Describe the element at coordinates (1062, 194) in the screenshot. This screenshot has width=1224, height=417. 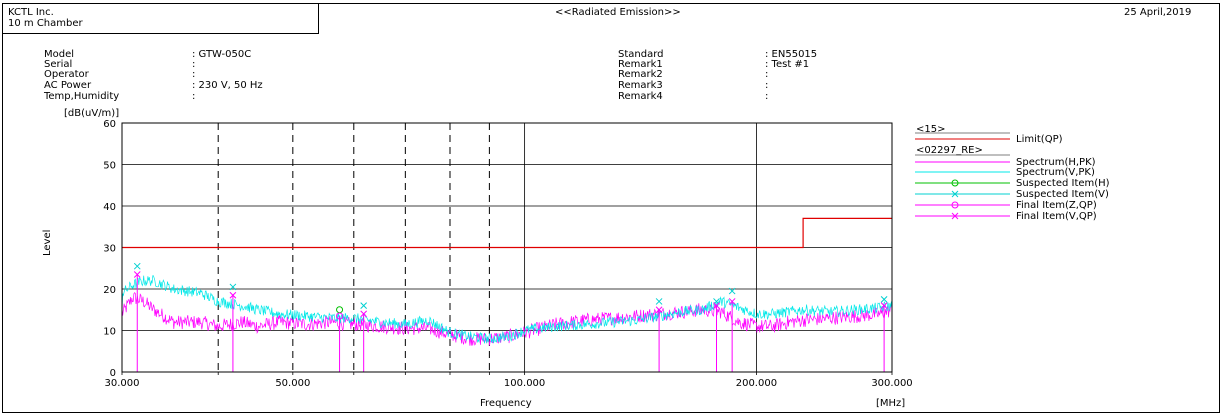
I see `legend-label-suspected-v: Suspected Item(V)` at that location.